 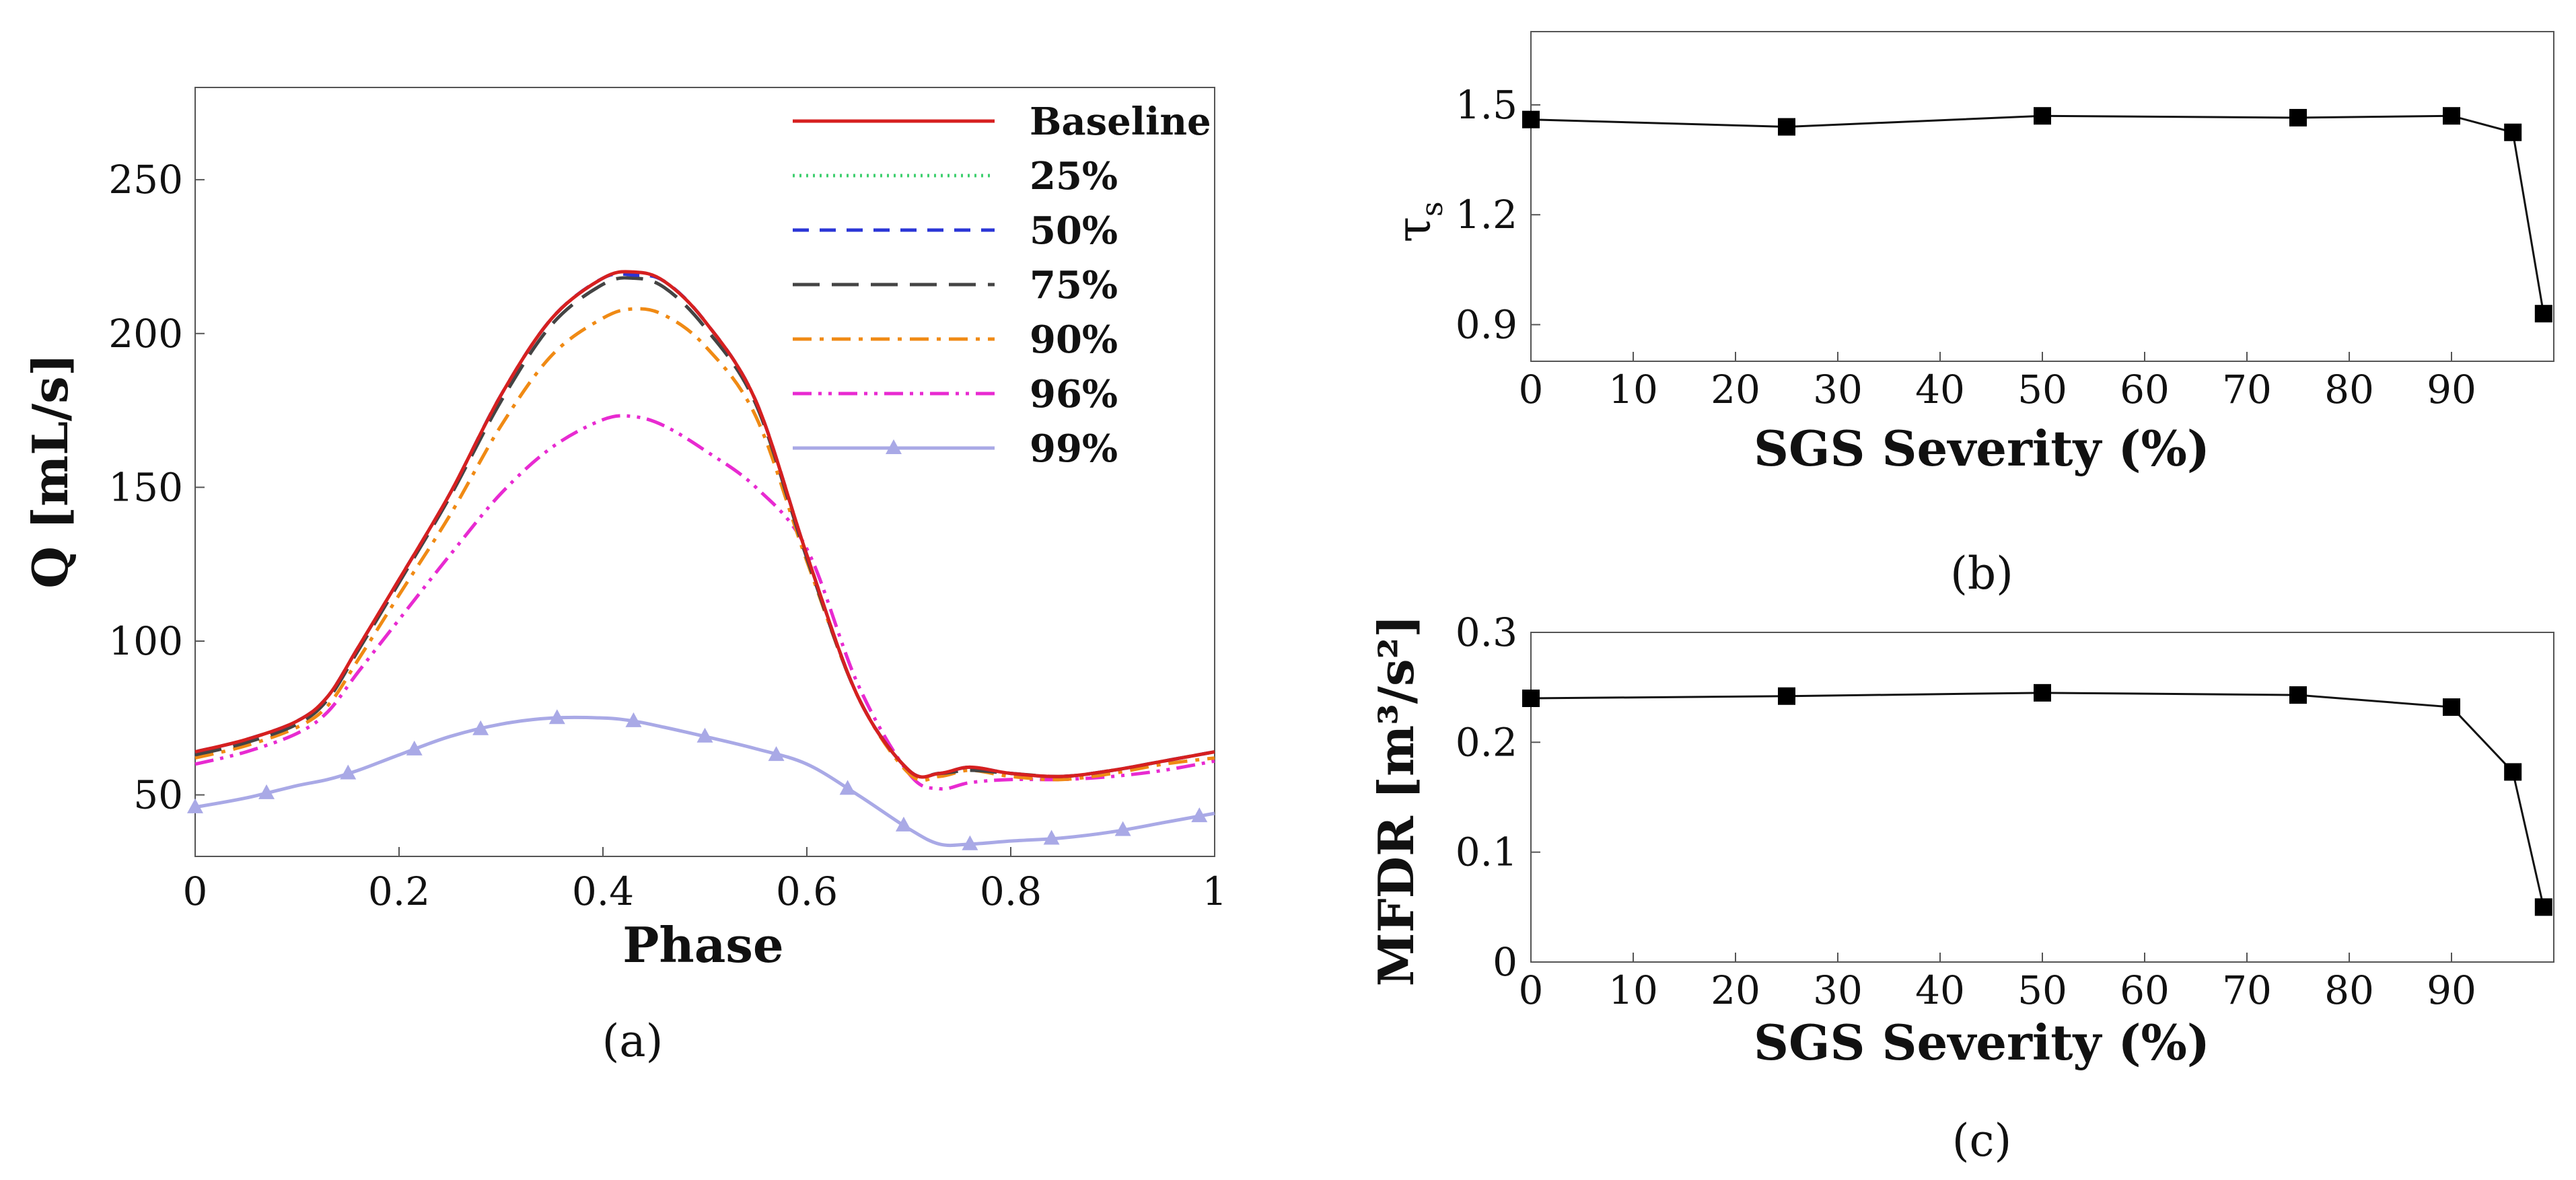 I want to click on panel-c-label: (c), so click(x=1981, y=1141).